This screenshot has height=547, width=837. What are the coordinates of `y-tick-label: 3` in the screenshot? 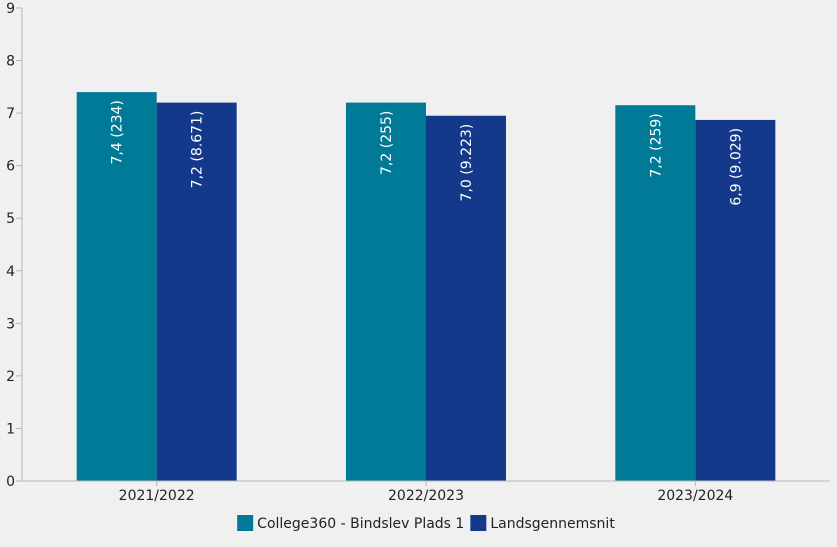 It's located at (10, 324).